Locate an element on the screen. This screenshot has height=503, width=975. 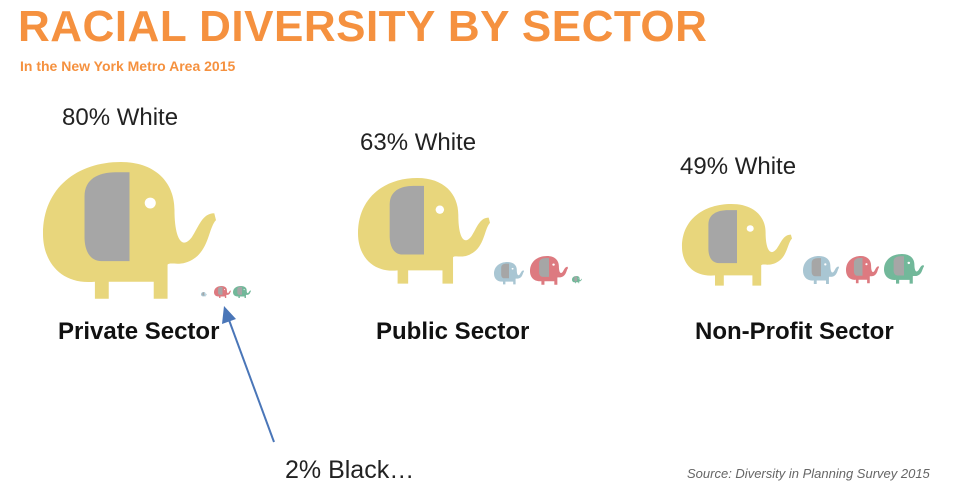
annotation-arrow is located at coordinates (248, 374).